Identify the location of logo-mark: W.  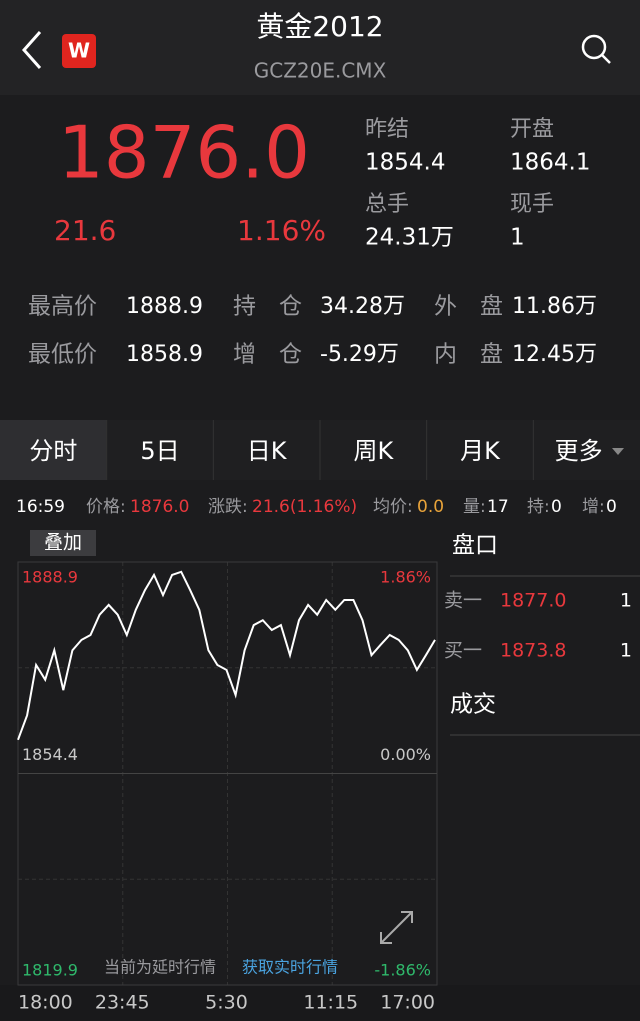
(79, 51).